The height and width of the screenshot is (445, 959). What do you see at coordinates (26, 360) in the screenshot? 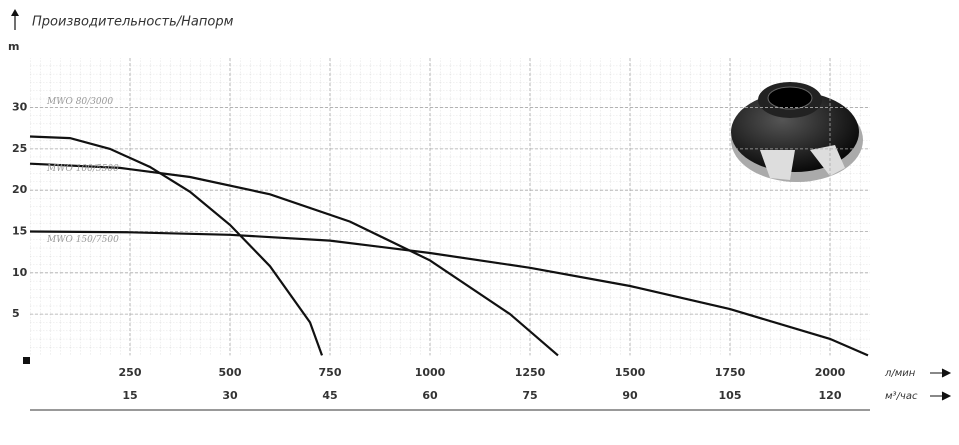
I see `origin-marker` at bounding box center [26, 360].